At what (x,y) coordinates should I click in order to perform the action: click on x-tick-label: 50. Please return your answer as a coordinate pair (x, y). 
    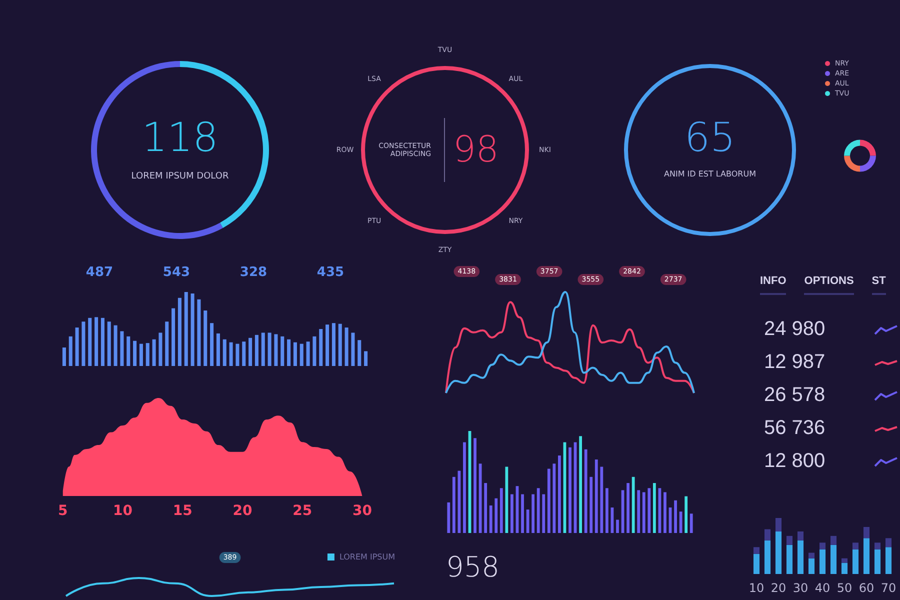
    Looking at the image, I should click on (844, 588).